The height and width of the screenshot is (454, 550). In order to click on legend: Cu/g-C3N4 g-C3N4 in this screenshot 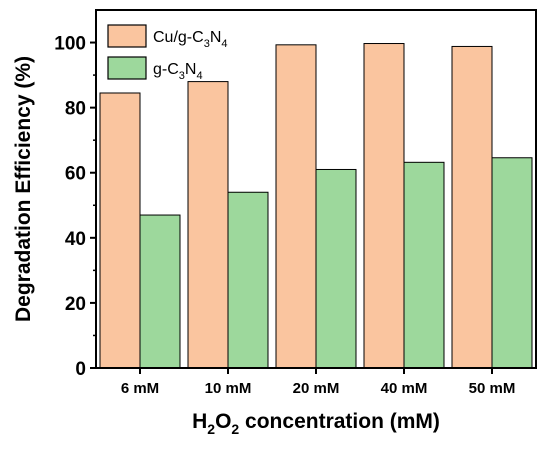, I will do `click(167, 53)`.